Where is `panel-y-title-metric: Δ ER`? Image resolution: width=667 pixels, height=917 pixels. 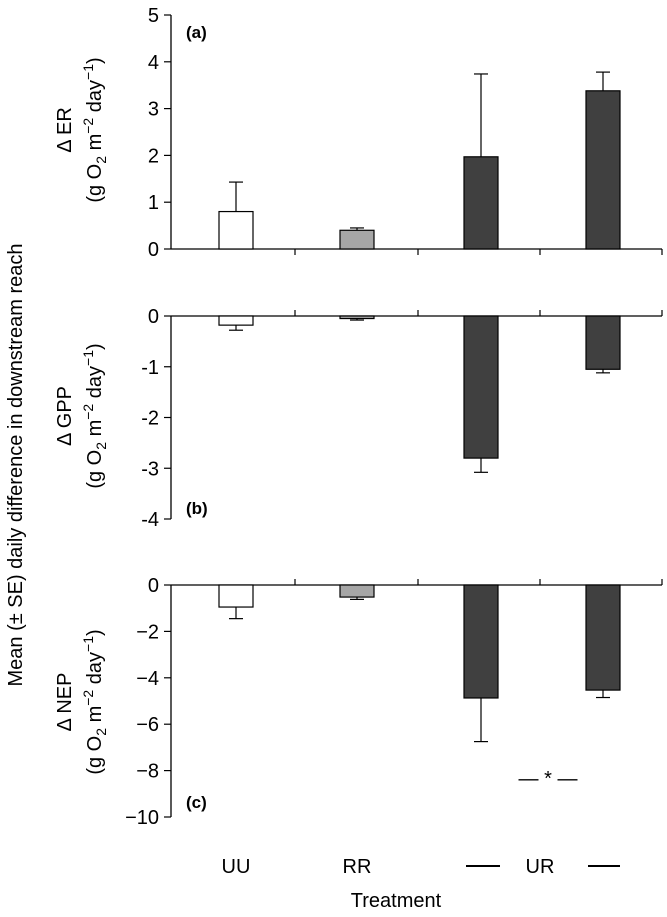
panel-y-title-metric: Δ ER is located at coordinates (65, 130).